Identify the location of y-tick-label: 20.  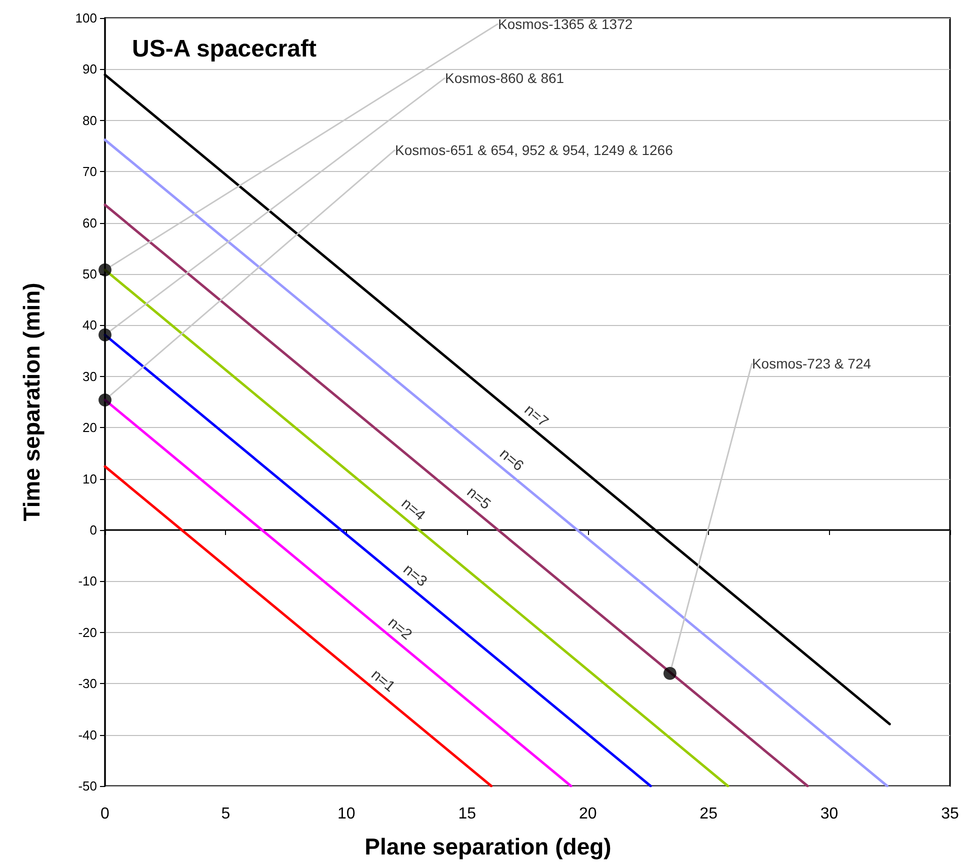
(89, 428).